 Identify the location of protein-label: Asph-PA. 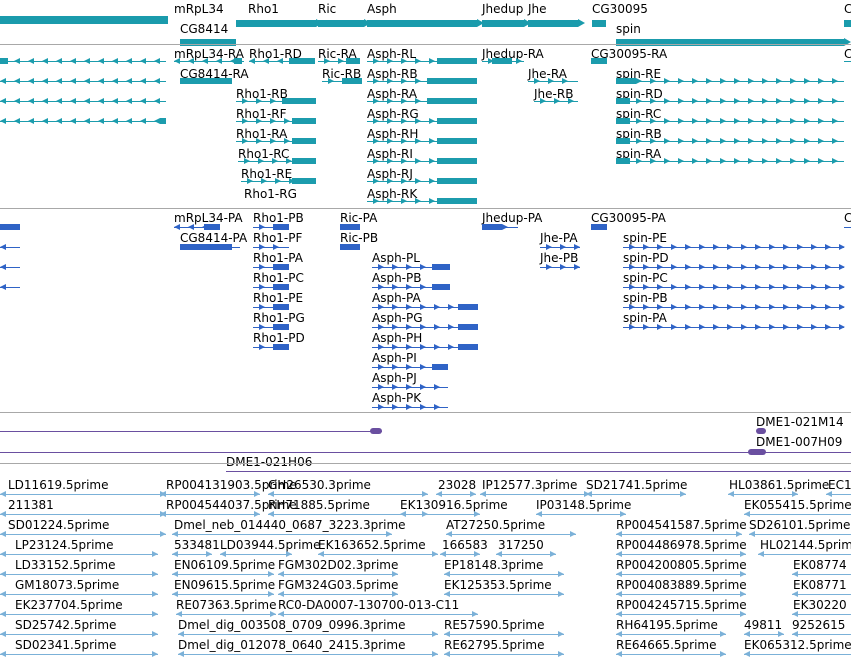
(396, 298).